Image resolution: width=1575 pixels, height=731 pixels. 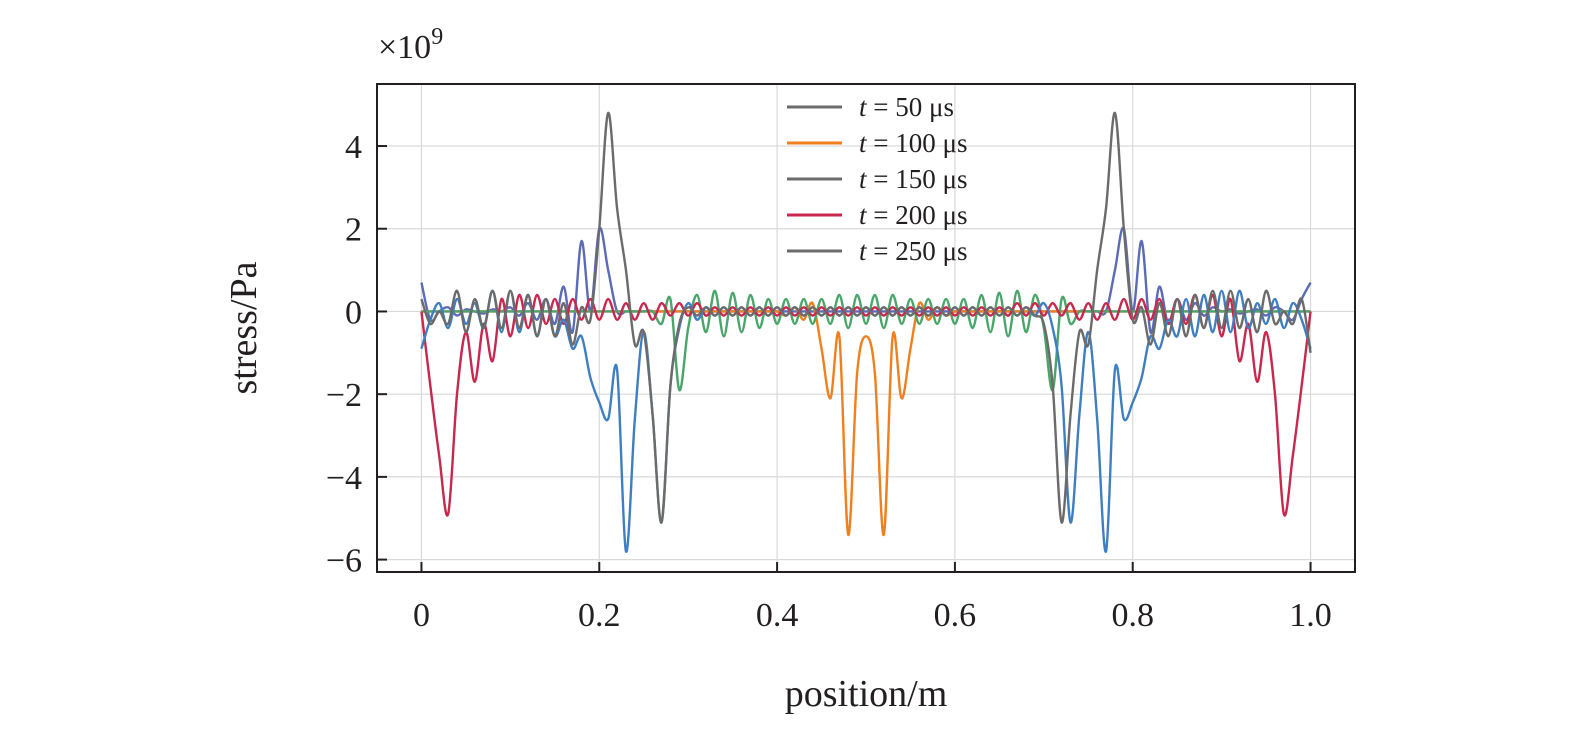 I want to click on y-tick-label: −4, so click(x=344, y=478).